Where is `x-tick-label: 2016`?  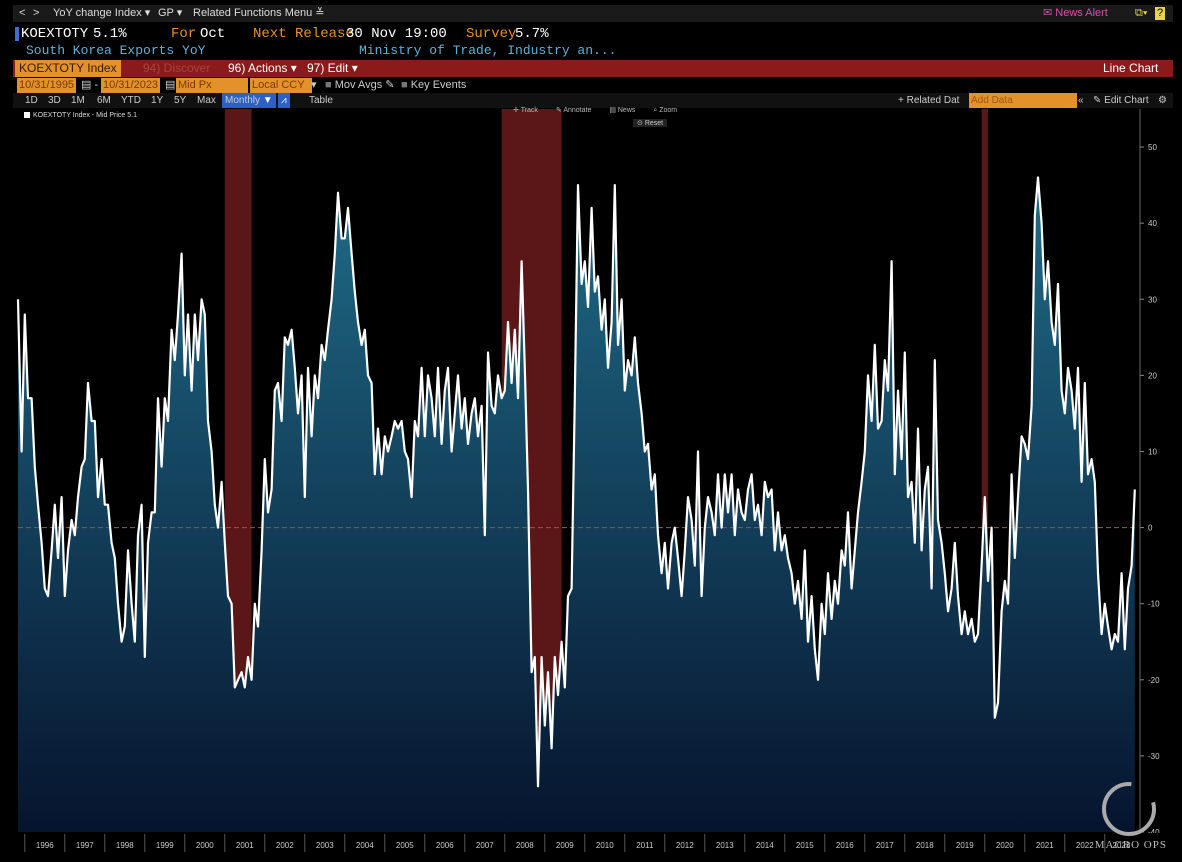 x-tick-label: 2016 is located at coordinates (845, 845).